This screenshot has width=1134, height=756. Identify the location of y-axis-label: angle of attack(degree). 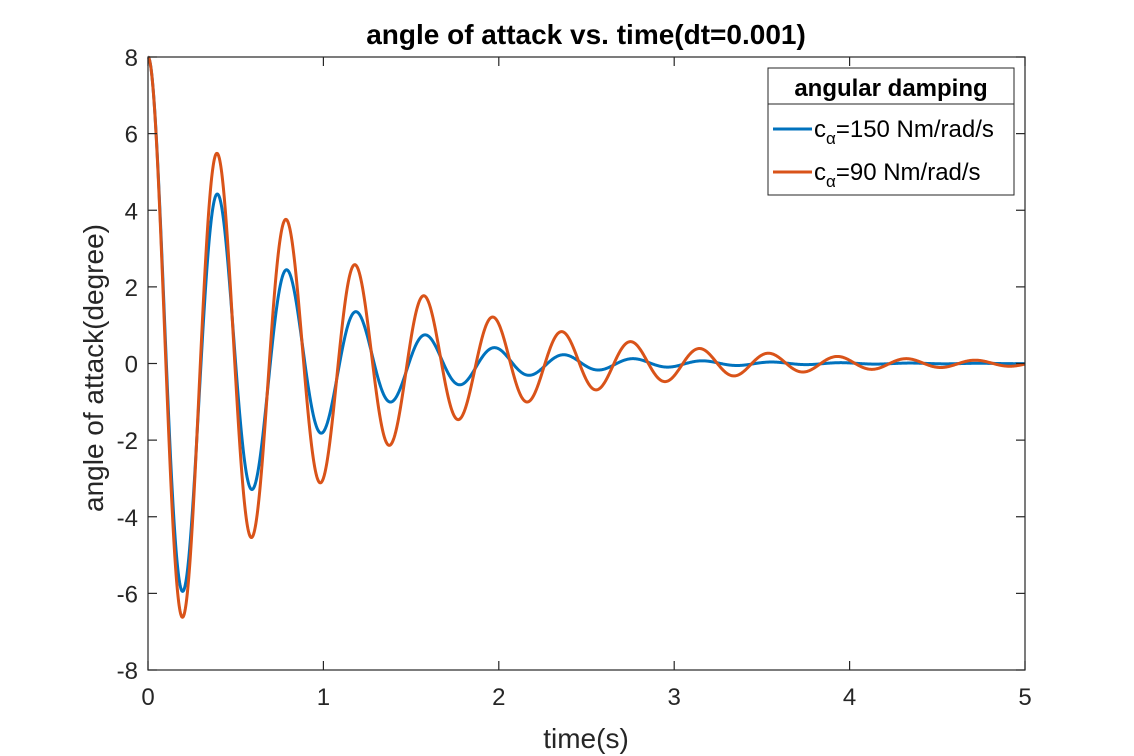
(93, 368).